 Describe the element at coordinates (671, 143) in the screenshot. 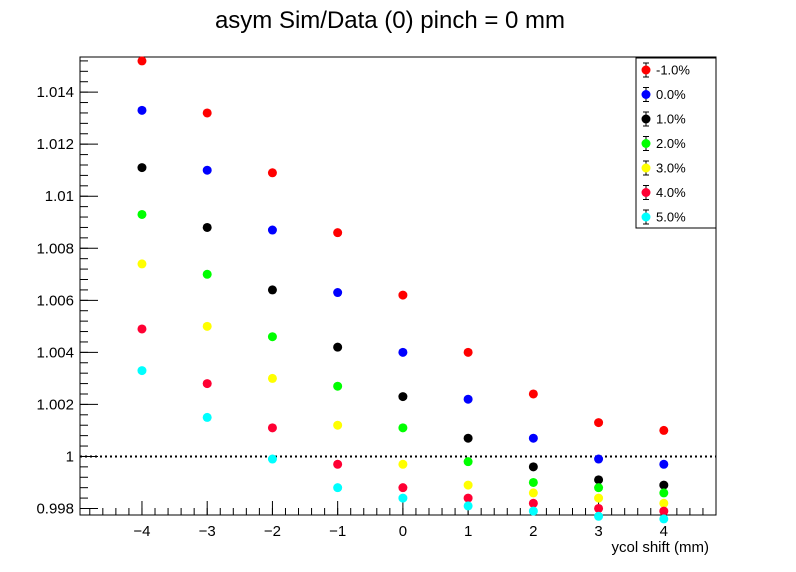

I see `legend-label: 2.0%` at that location.